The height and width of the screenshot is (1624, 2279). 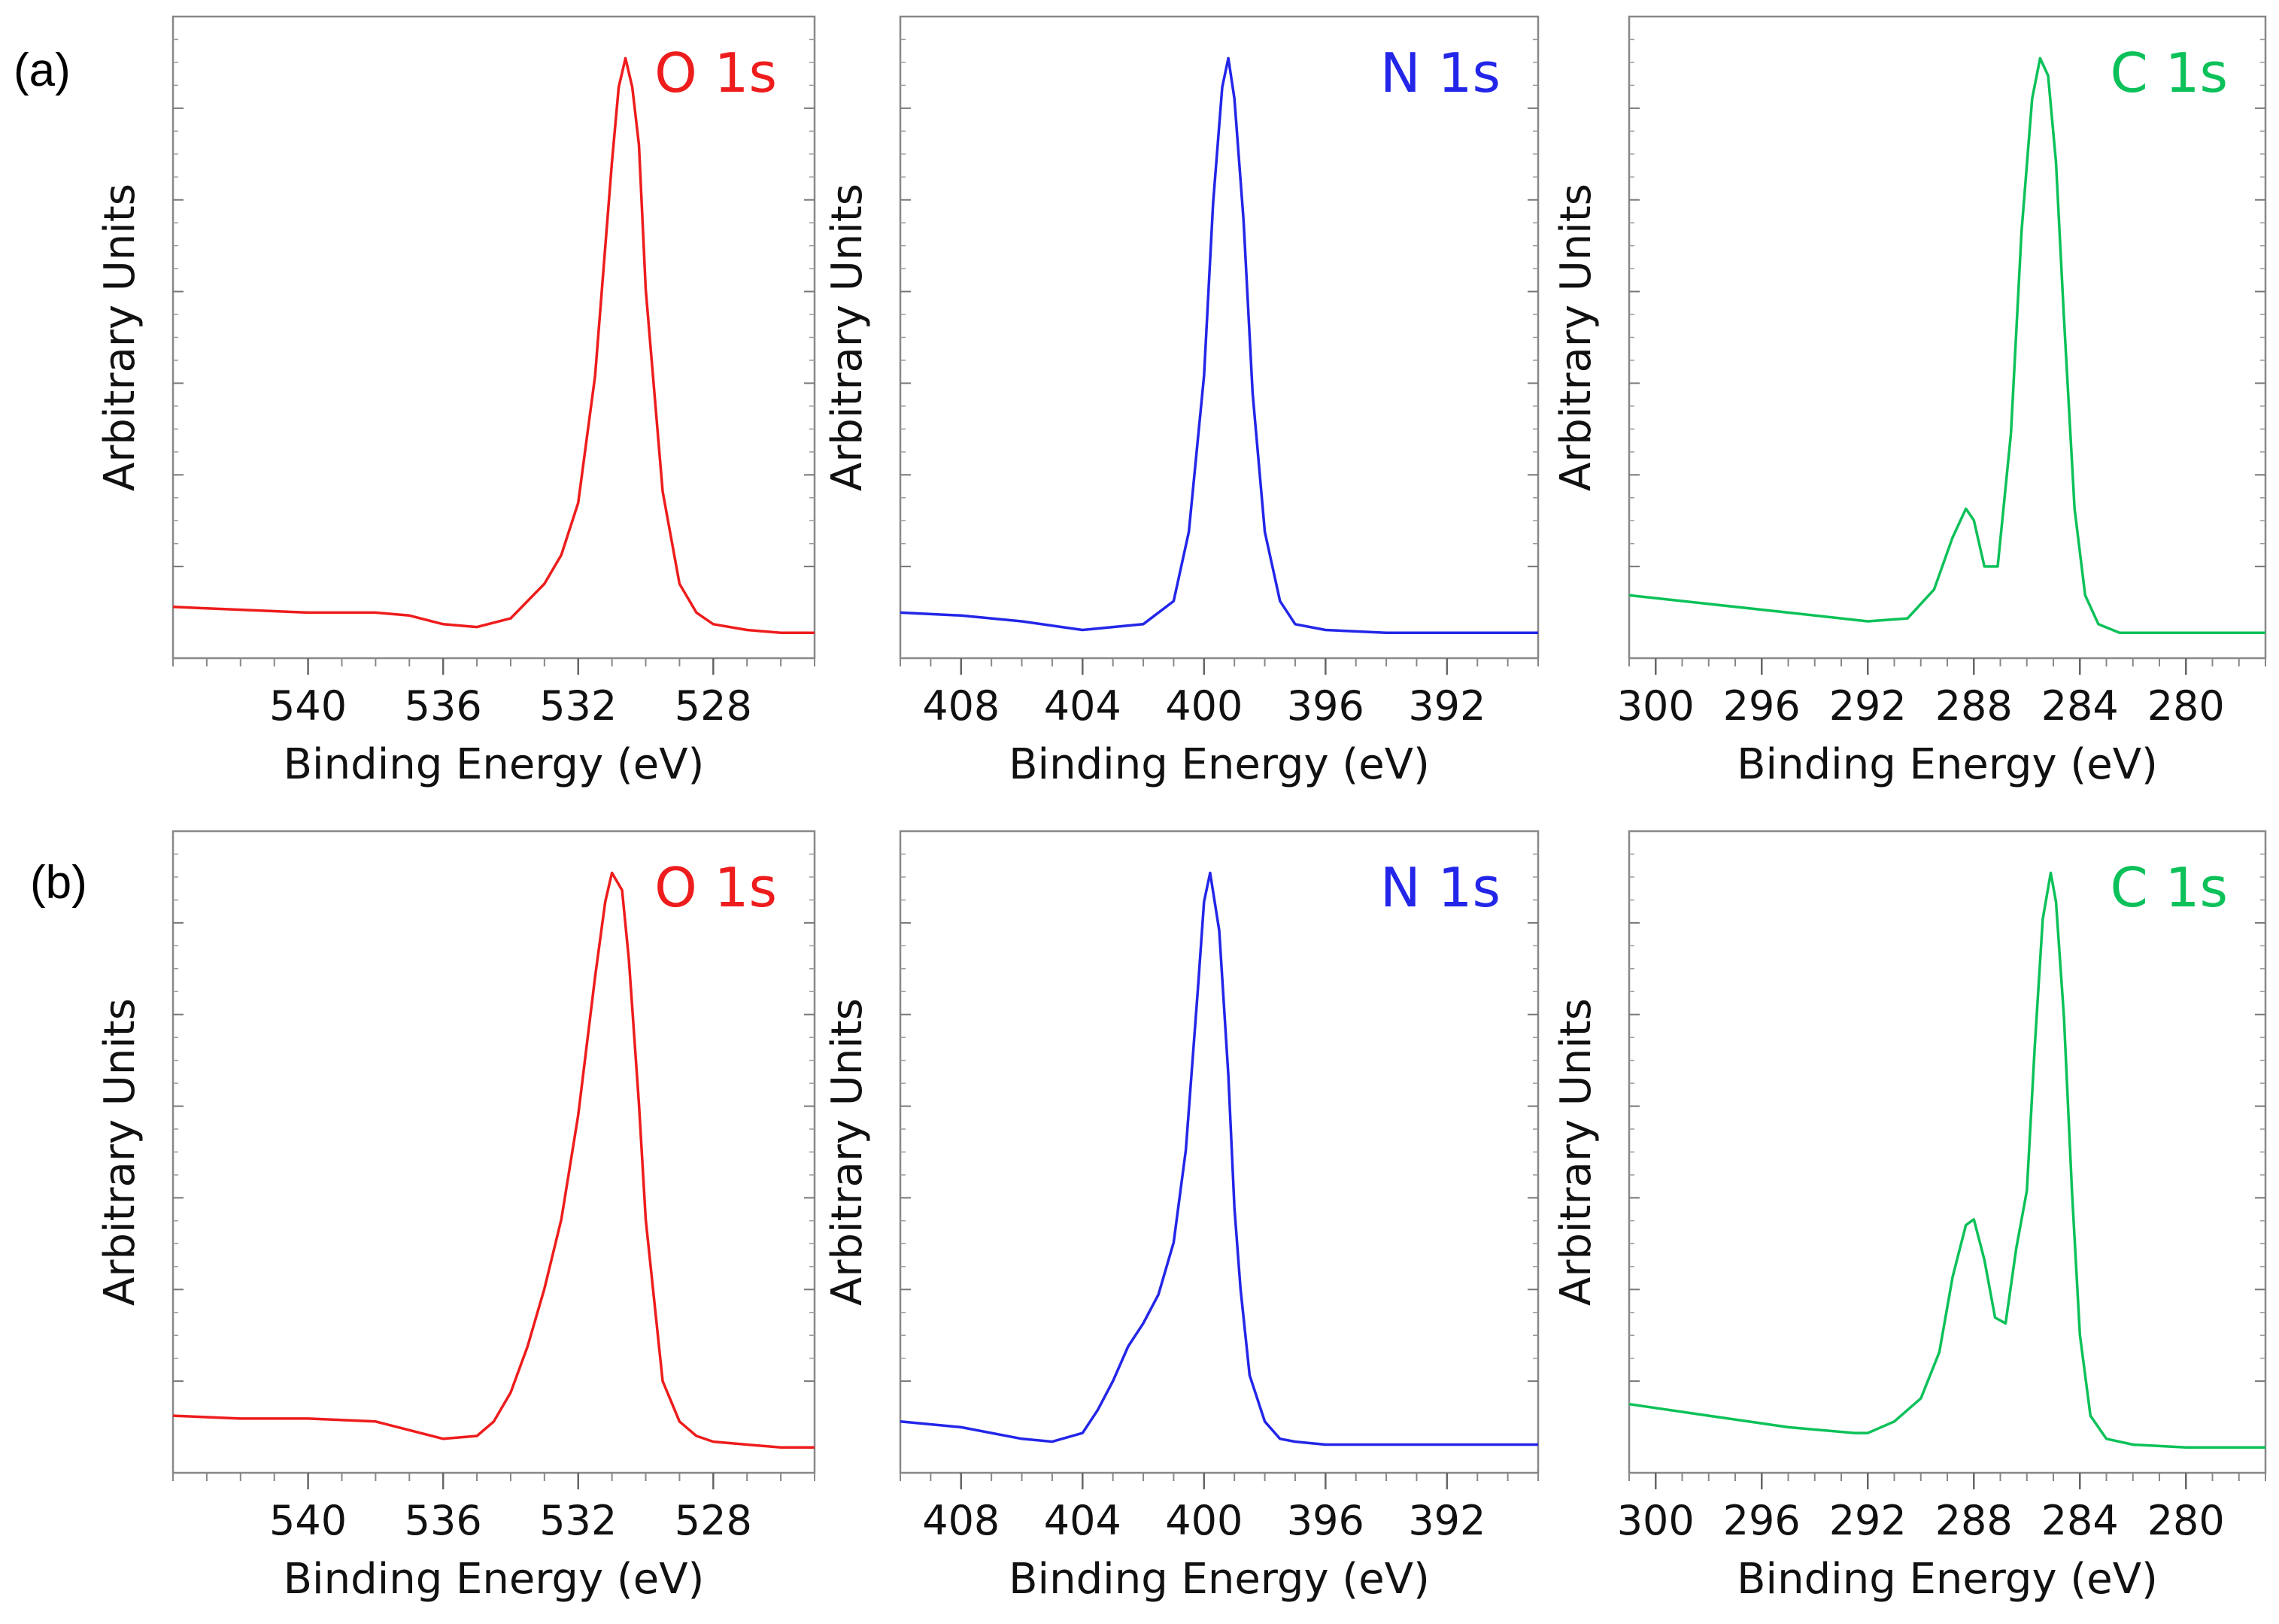 I want to click on panel-a-o-xtick-label: 532, so click(x=578, y=706).